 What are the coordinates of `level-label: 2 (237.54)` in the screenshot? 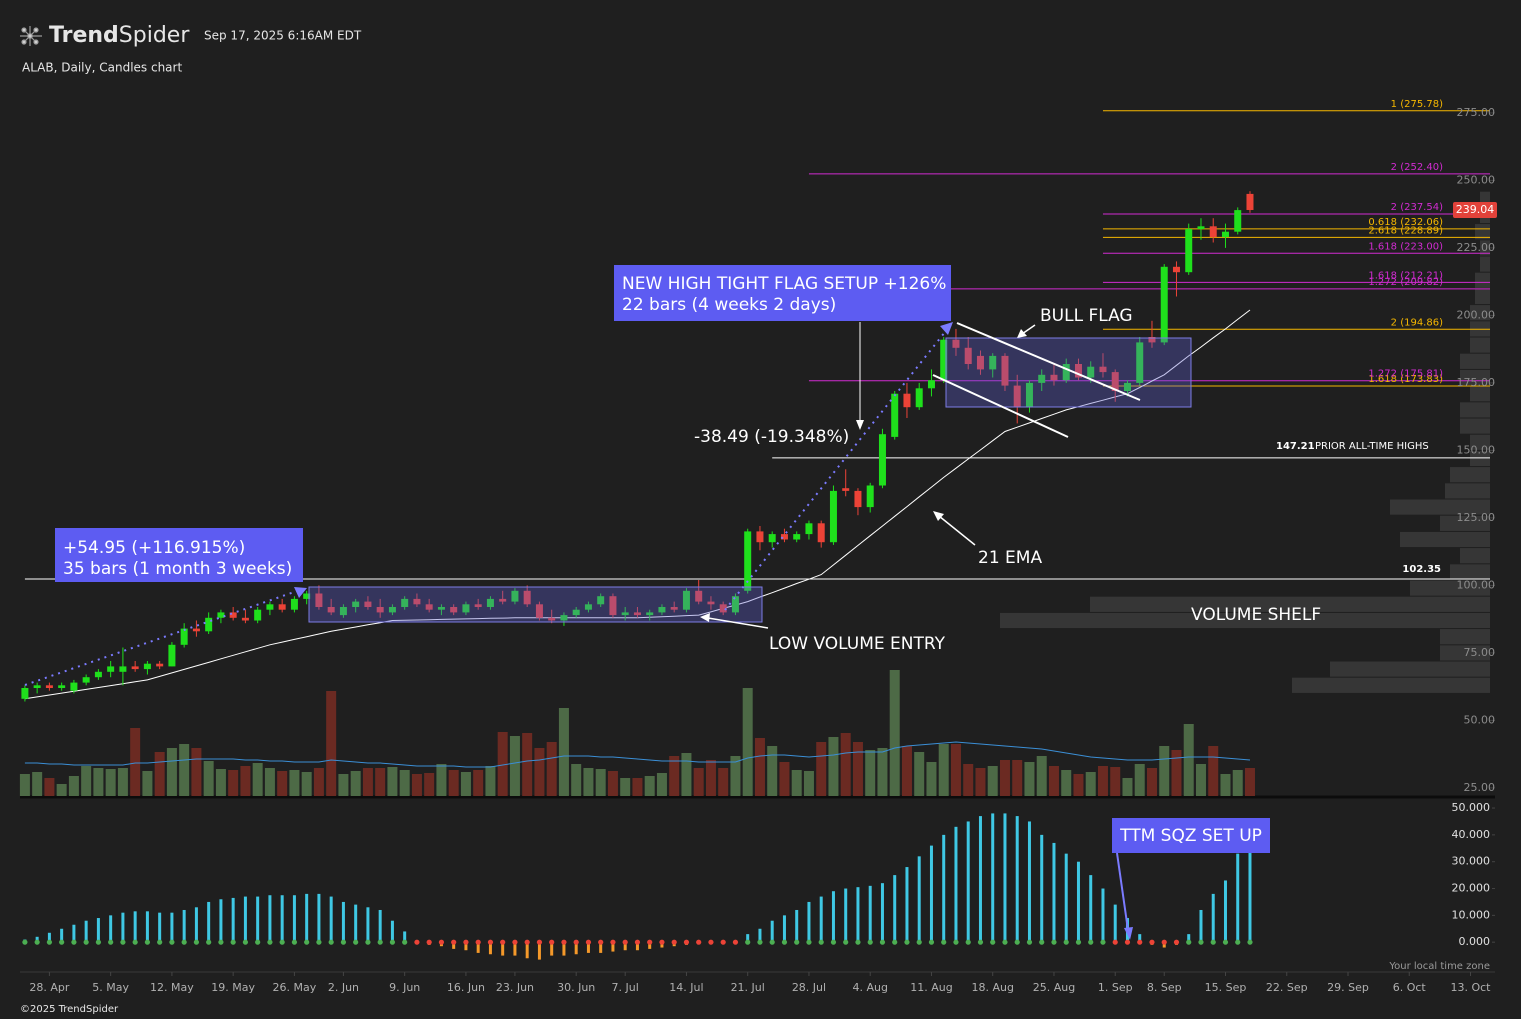 It's located at (1417, 207).